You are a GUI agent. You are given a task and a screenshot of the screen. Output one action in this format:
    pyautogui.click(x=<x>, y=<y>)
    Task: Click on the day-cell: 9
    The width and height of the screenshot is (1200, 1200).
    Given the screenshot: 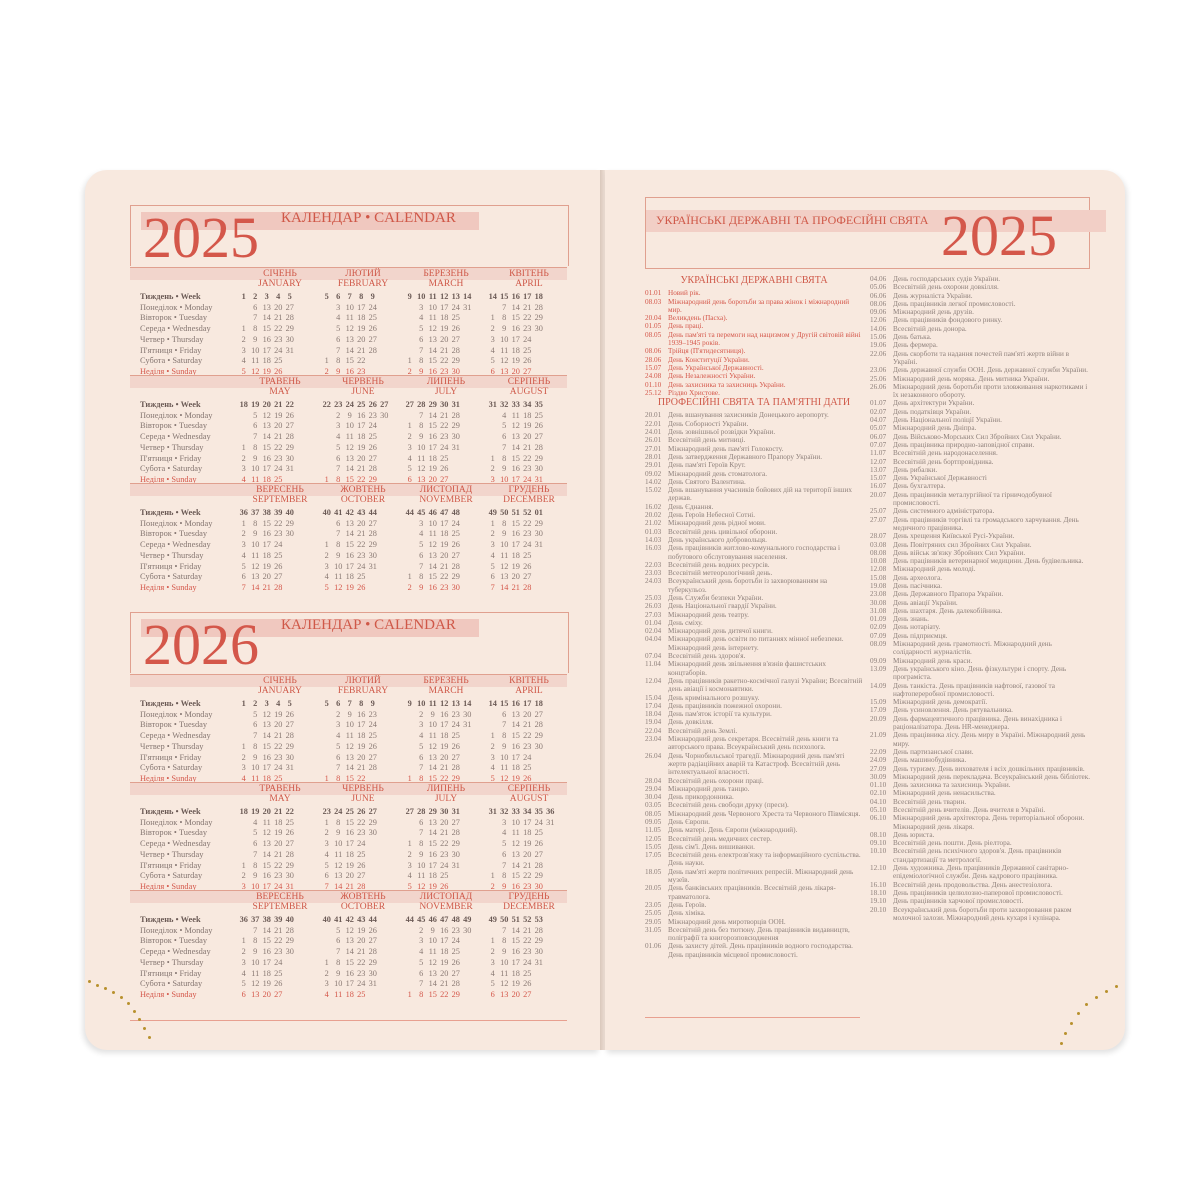 What is the action you would take?
    pyautogui.click(x=255, y=339)
    